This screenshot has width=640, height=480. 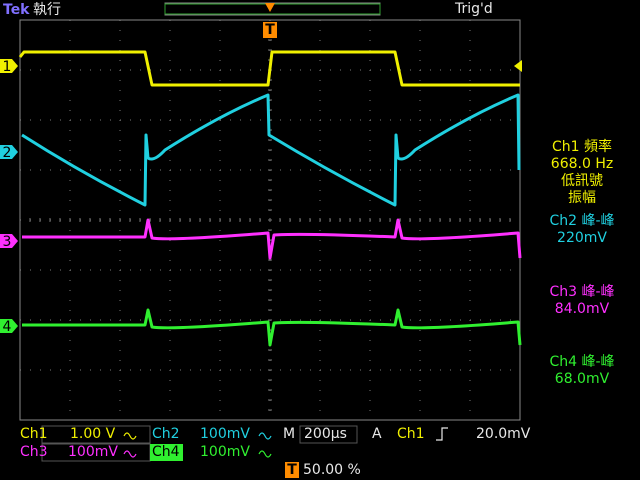 What do you see at coordinates (582, 309) in the screenshot?
I see `measurement: 84.0mV` at bounding box center [582, 309].